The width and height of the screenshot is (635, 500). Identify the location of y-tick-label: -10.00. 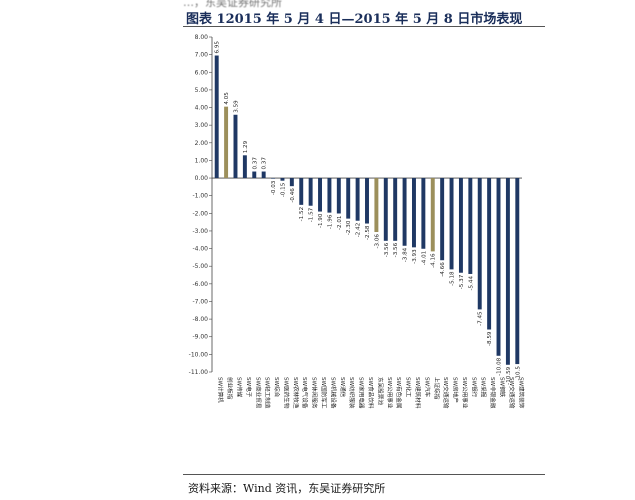
(199, 354).